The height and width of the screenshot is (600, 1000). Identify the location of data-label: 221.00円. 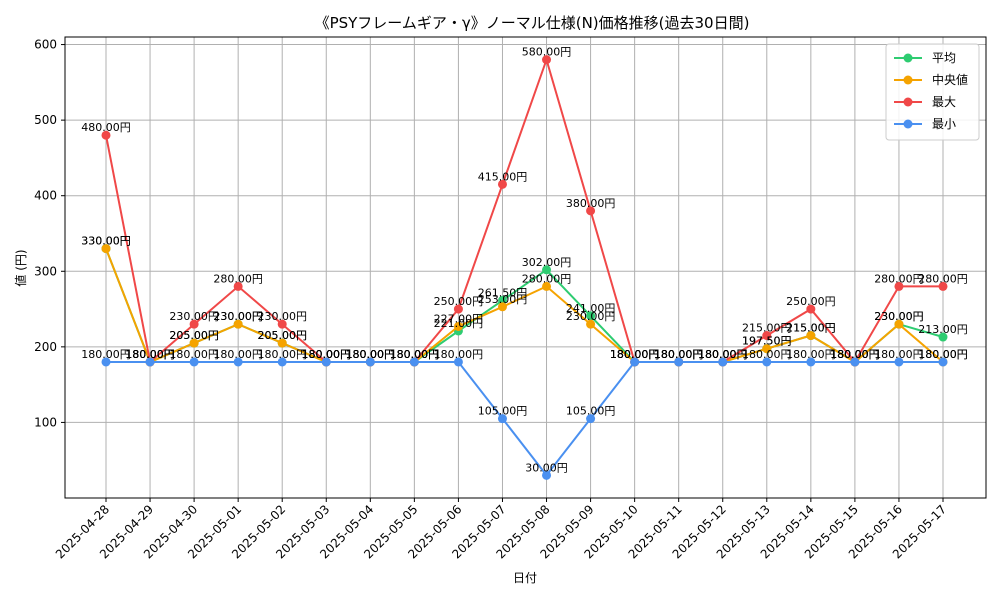
(459, 323).